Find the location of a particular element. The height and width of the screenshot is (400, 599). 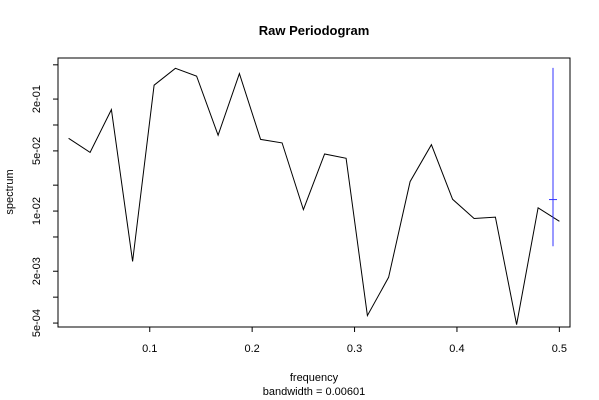

x-axis-label: frequency is located at coordinates (314, 378).